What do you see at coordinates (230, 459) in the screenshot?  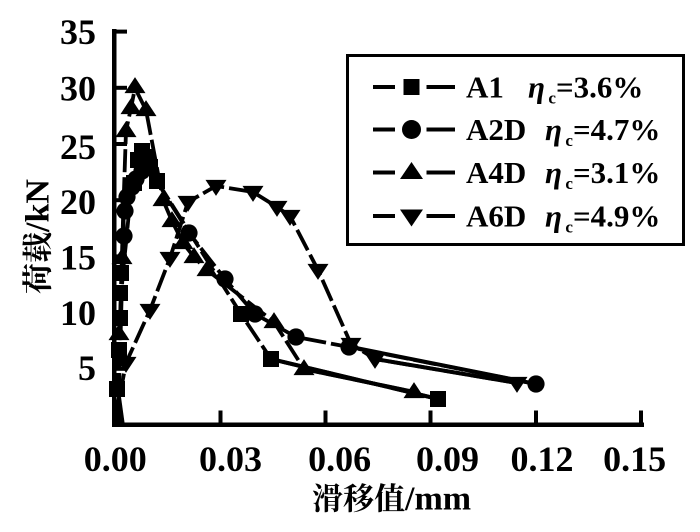 I see `svg-text: 0.03` at bounding box center [230, 459].